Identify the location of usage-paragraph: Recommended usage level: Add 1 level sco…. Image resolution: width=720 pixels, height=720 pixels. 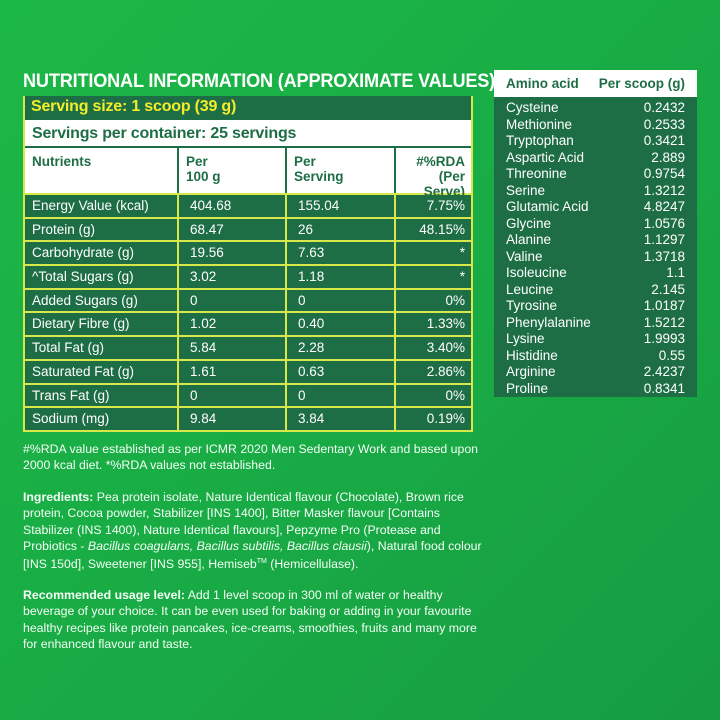
(250, 619).